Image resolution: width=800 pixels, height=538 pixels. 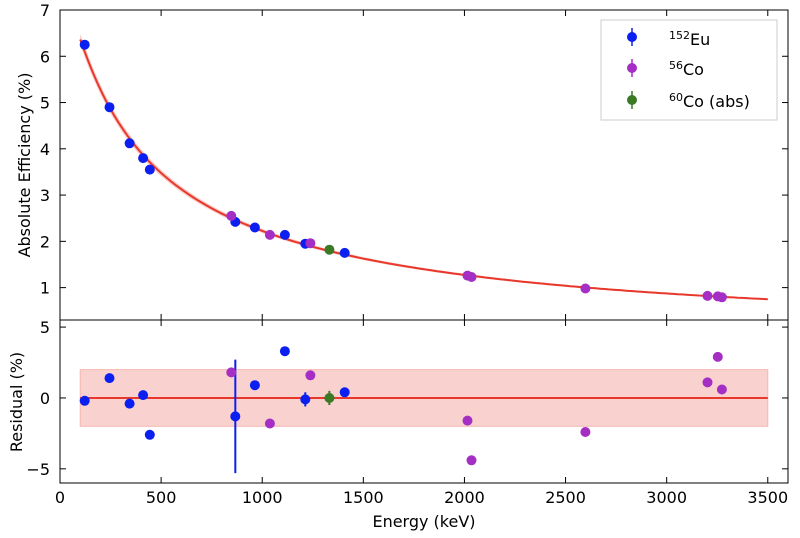 I want to click on legend-eu152-label: 152Eu, so click(x=689, y=39).